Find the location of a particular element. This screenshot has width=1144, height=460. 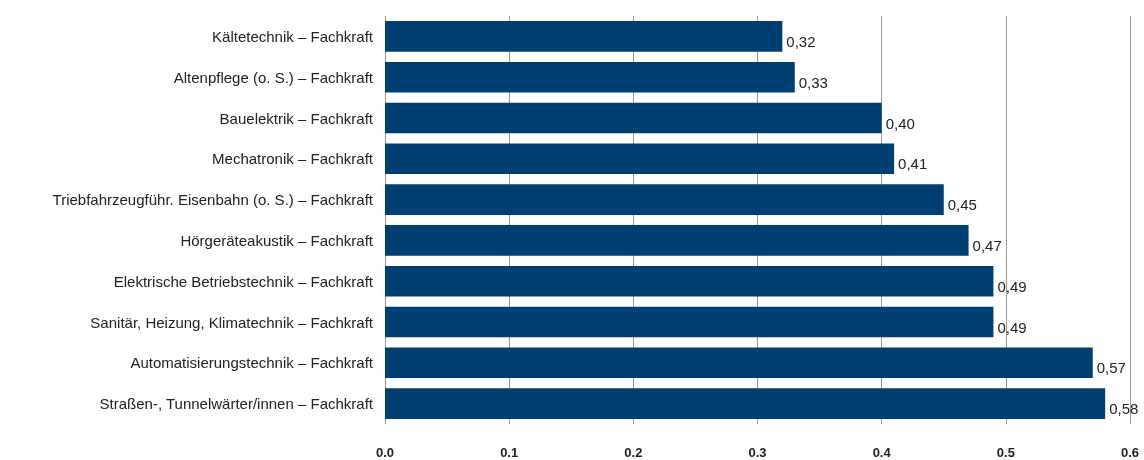

y-tick-label: Triebfahrzeugführ. Eisenbahn (o. S.) – Fachkraft is located at coordinates (213, 200).